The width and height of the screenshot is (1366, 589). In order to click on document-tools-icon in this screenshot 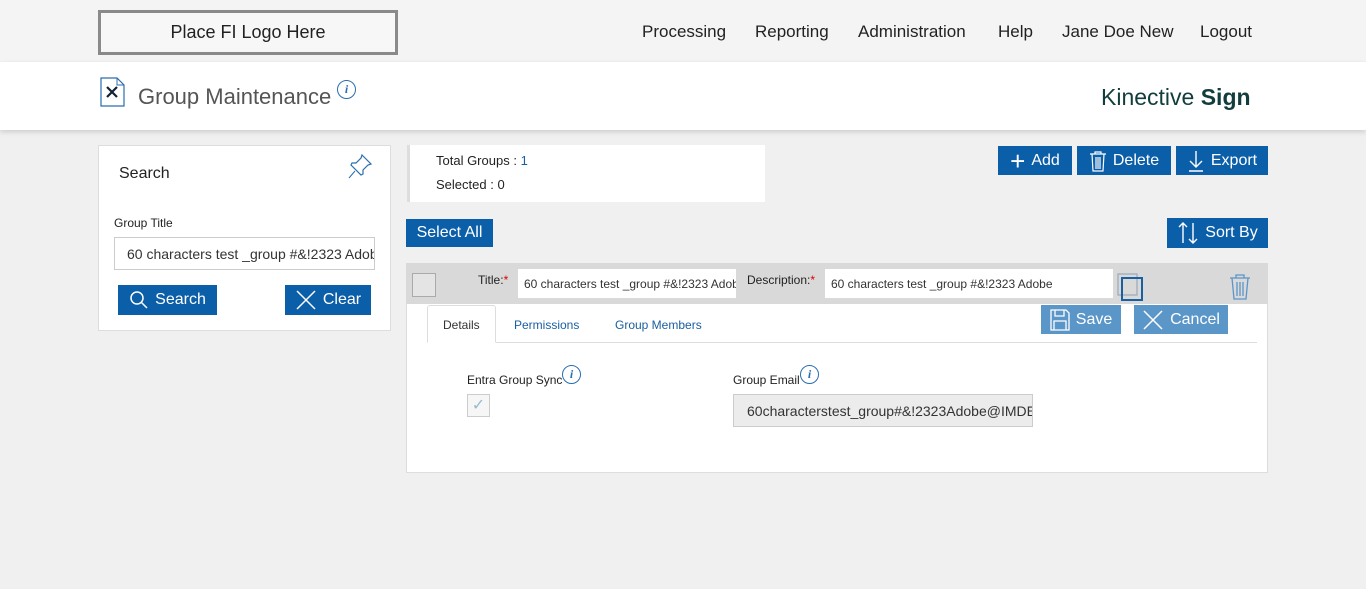, I will do `click(112, 92)`.